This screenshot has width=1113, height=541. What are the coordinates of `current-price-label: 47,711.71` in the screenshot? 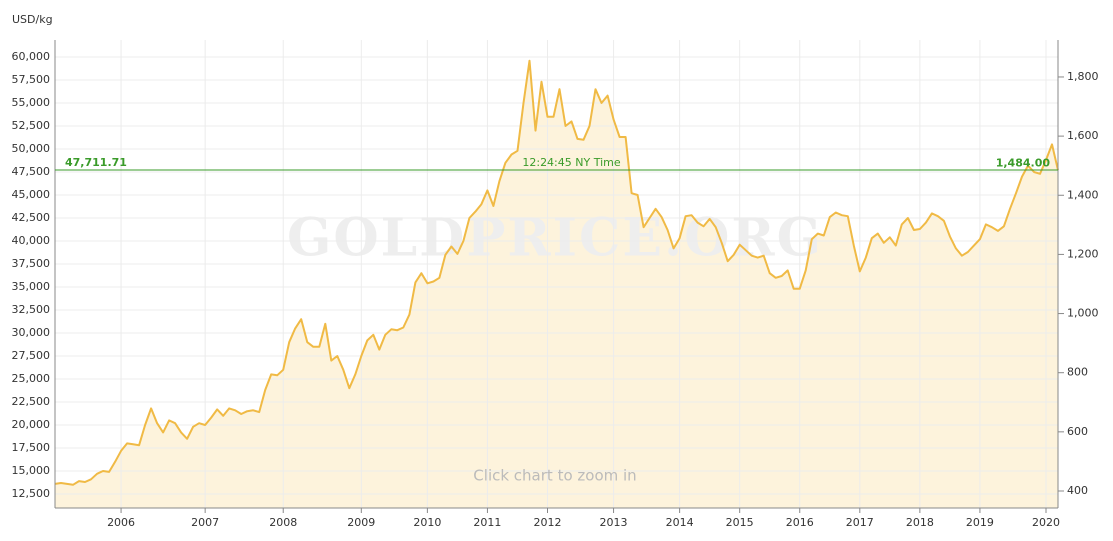 It's located at (96, 162).